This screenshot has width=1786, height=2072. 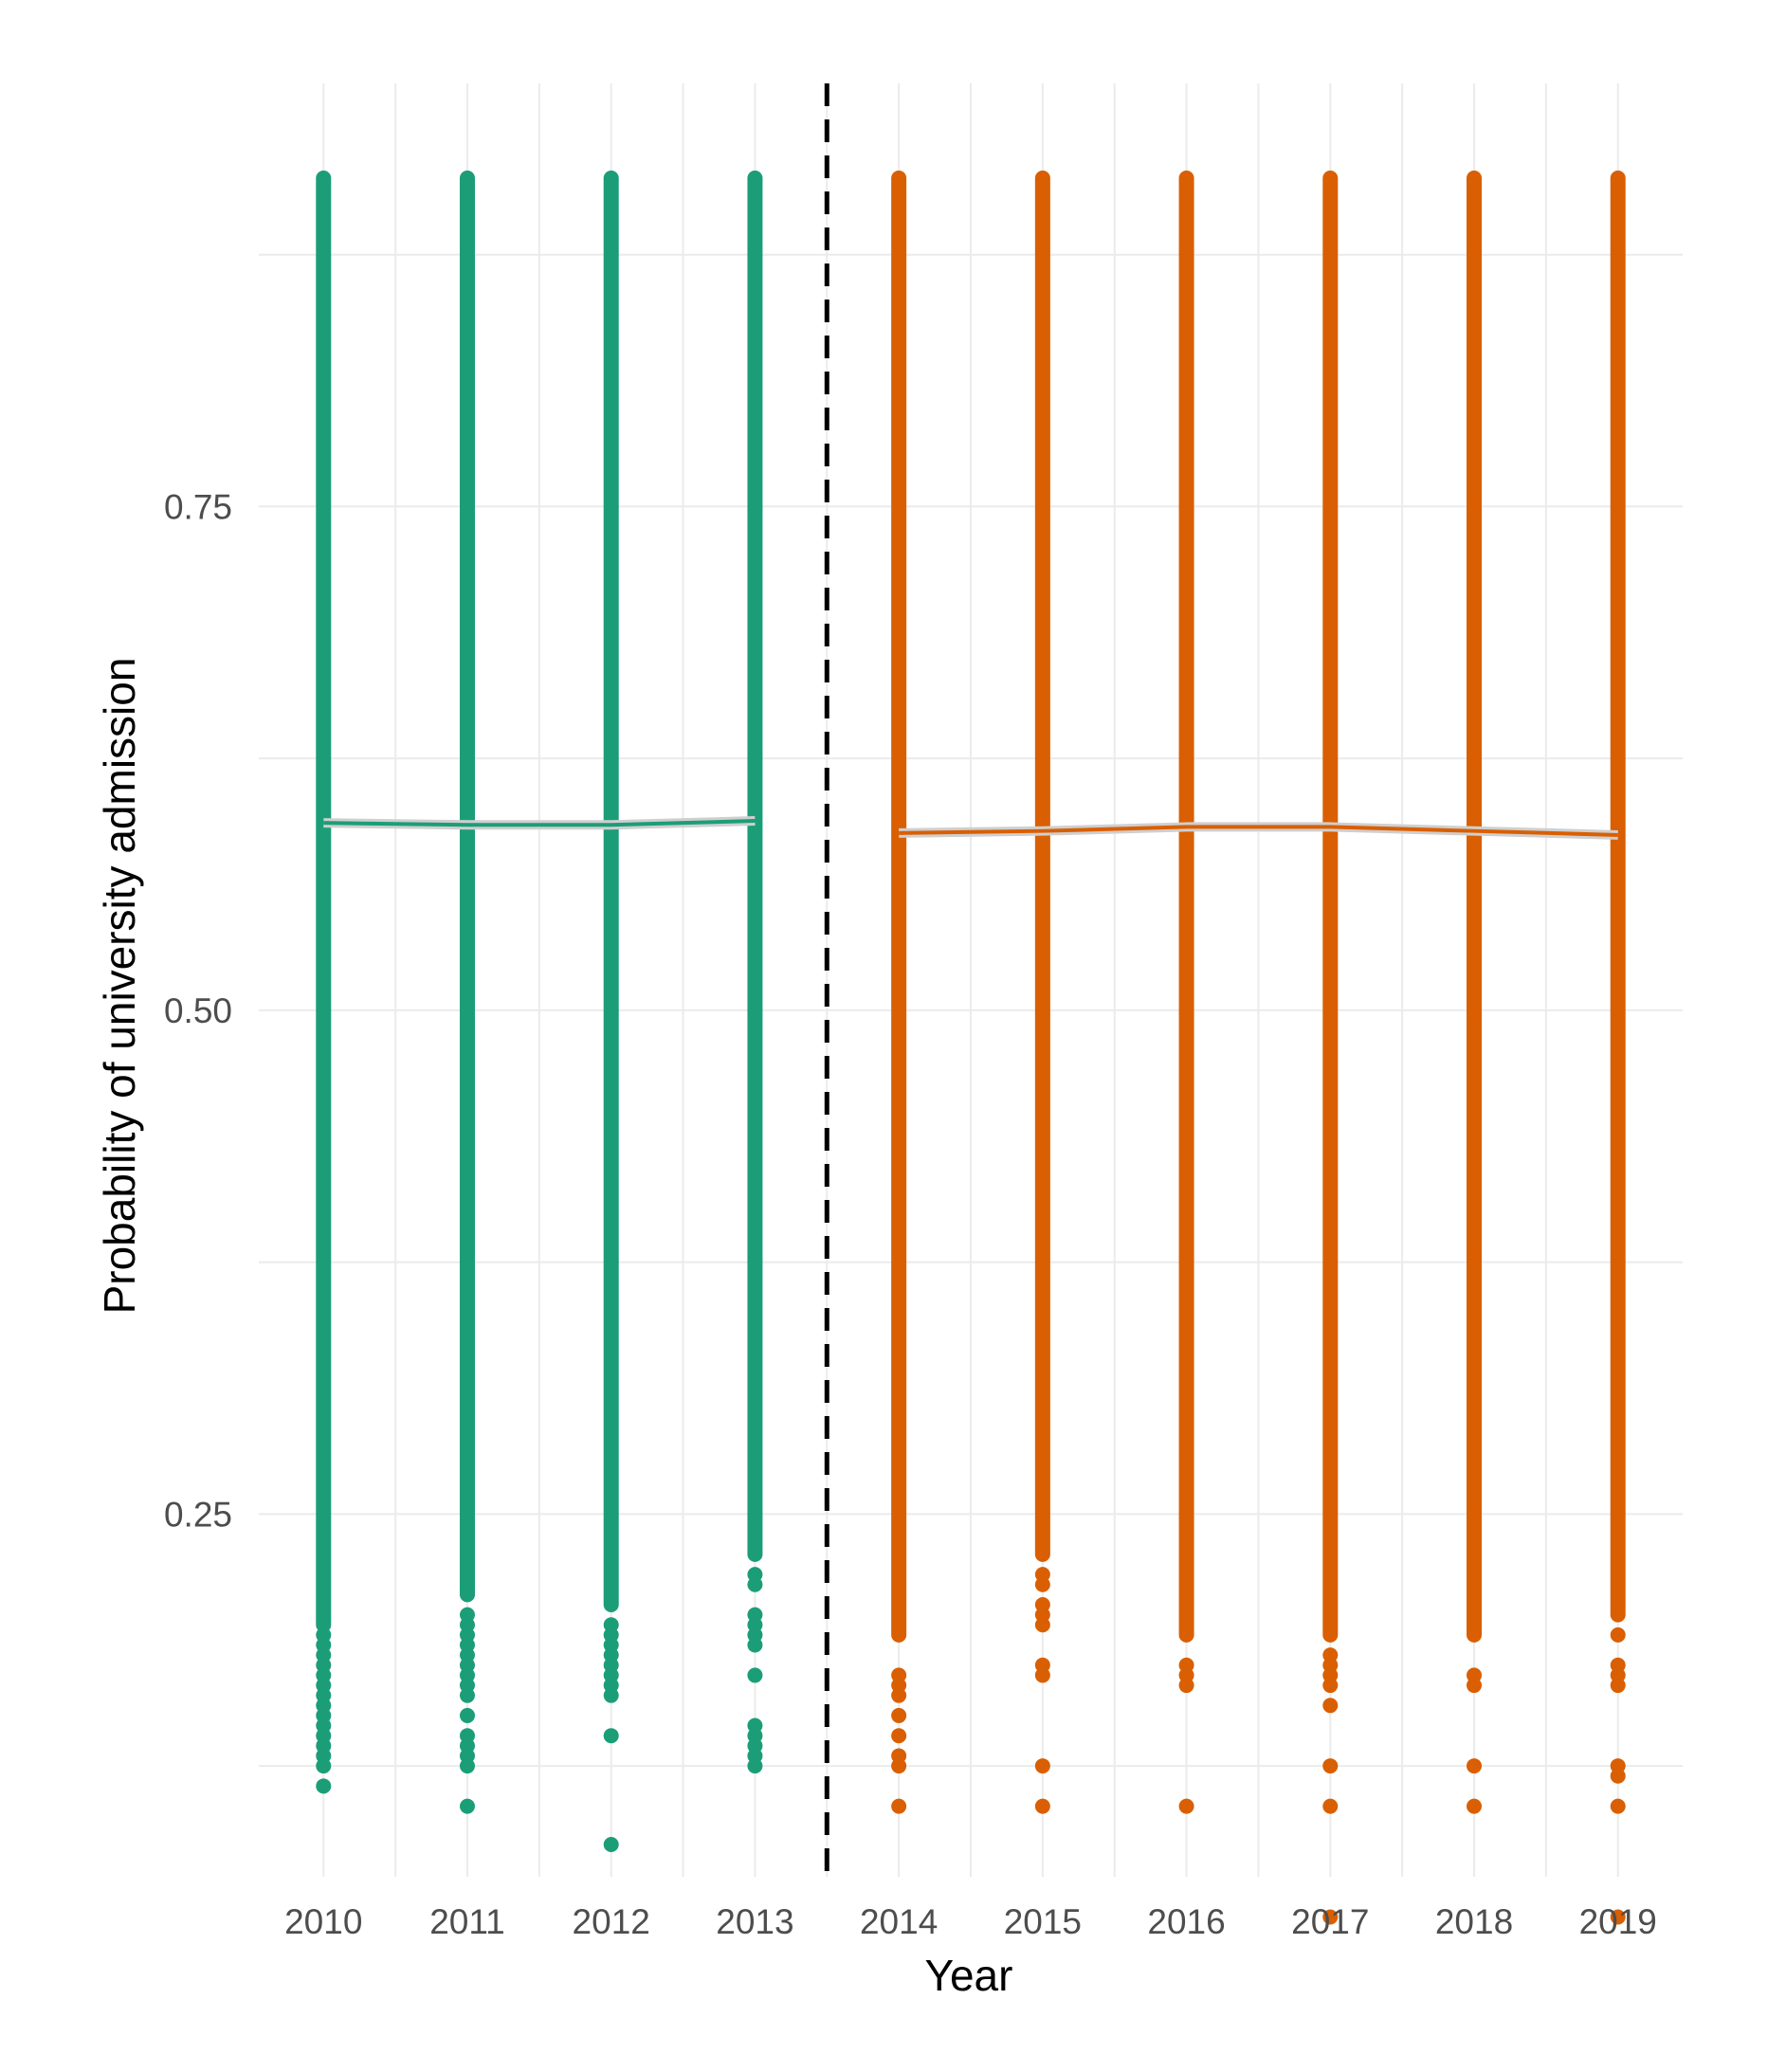 I want to click on y-axis-title: Probability of university admission, so click(x=119, y=986).